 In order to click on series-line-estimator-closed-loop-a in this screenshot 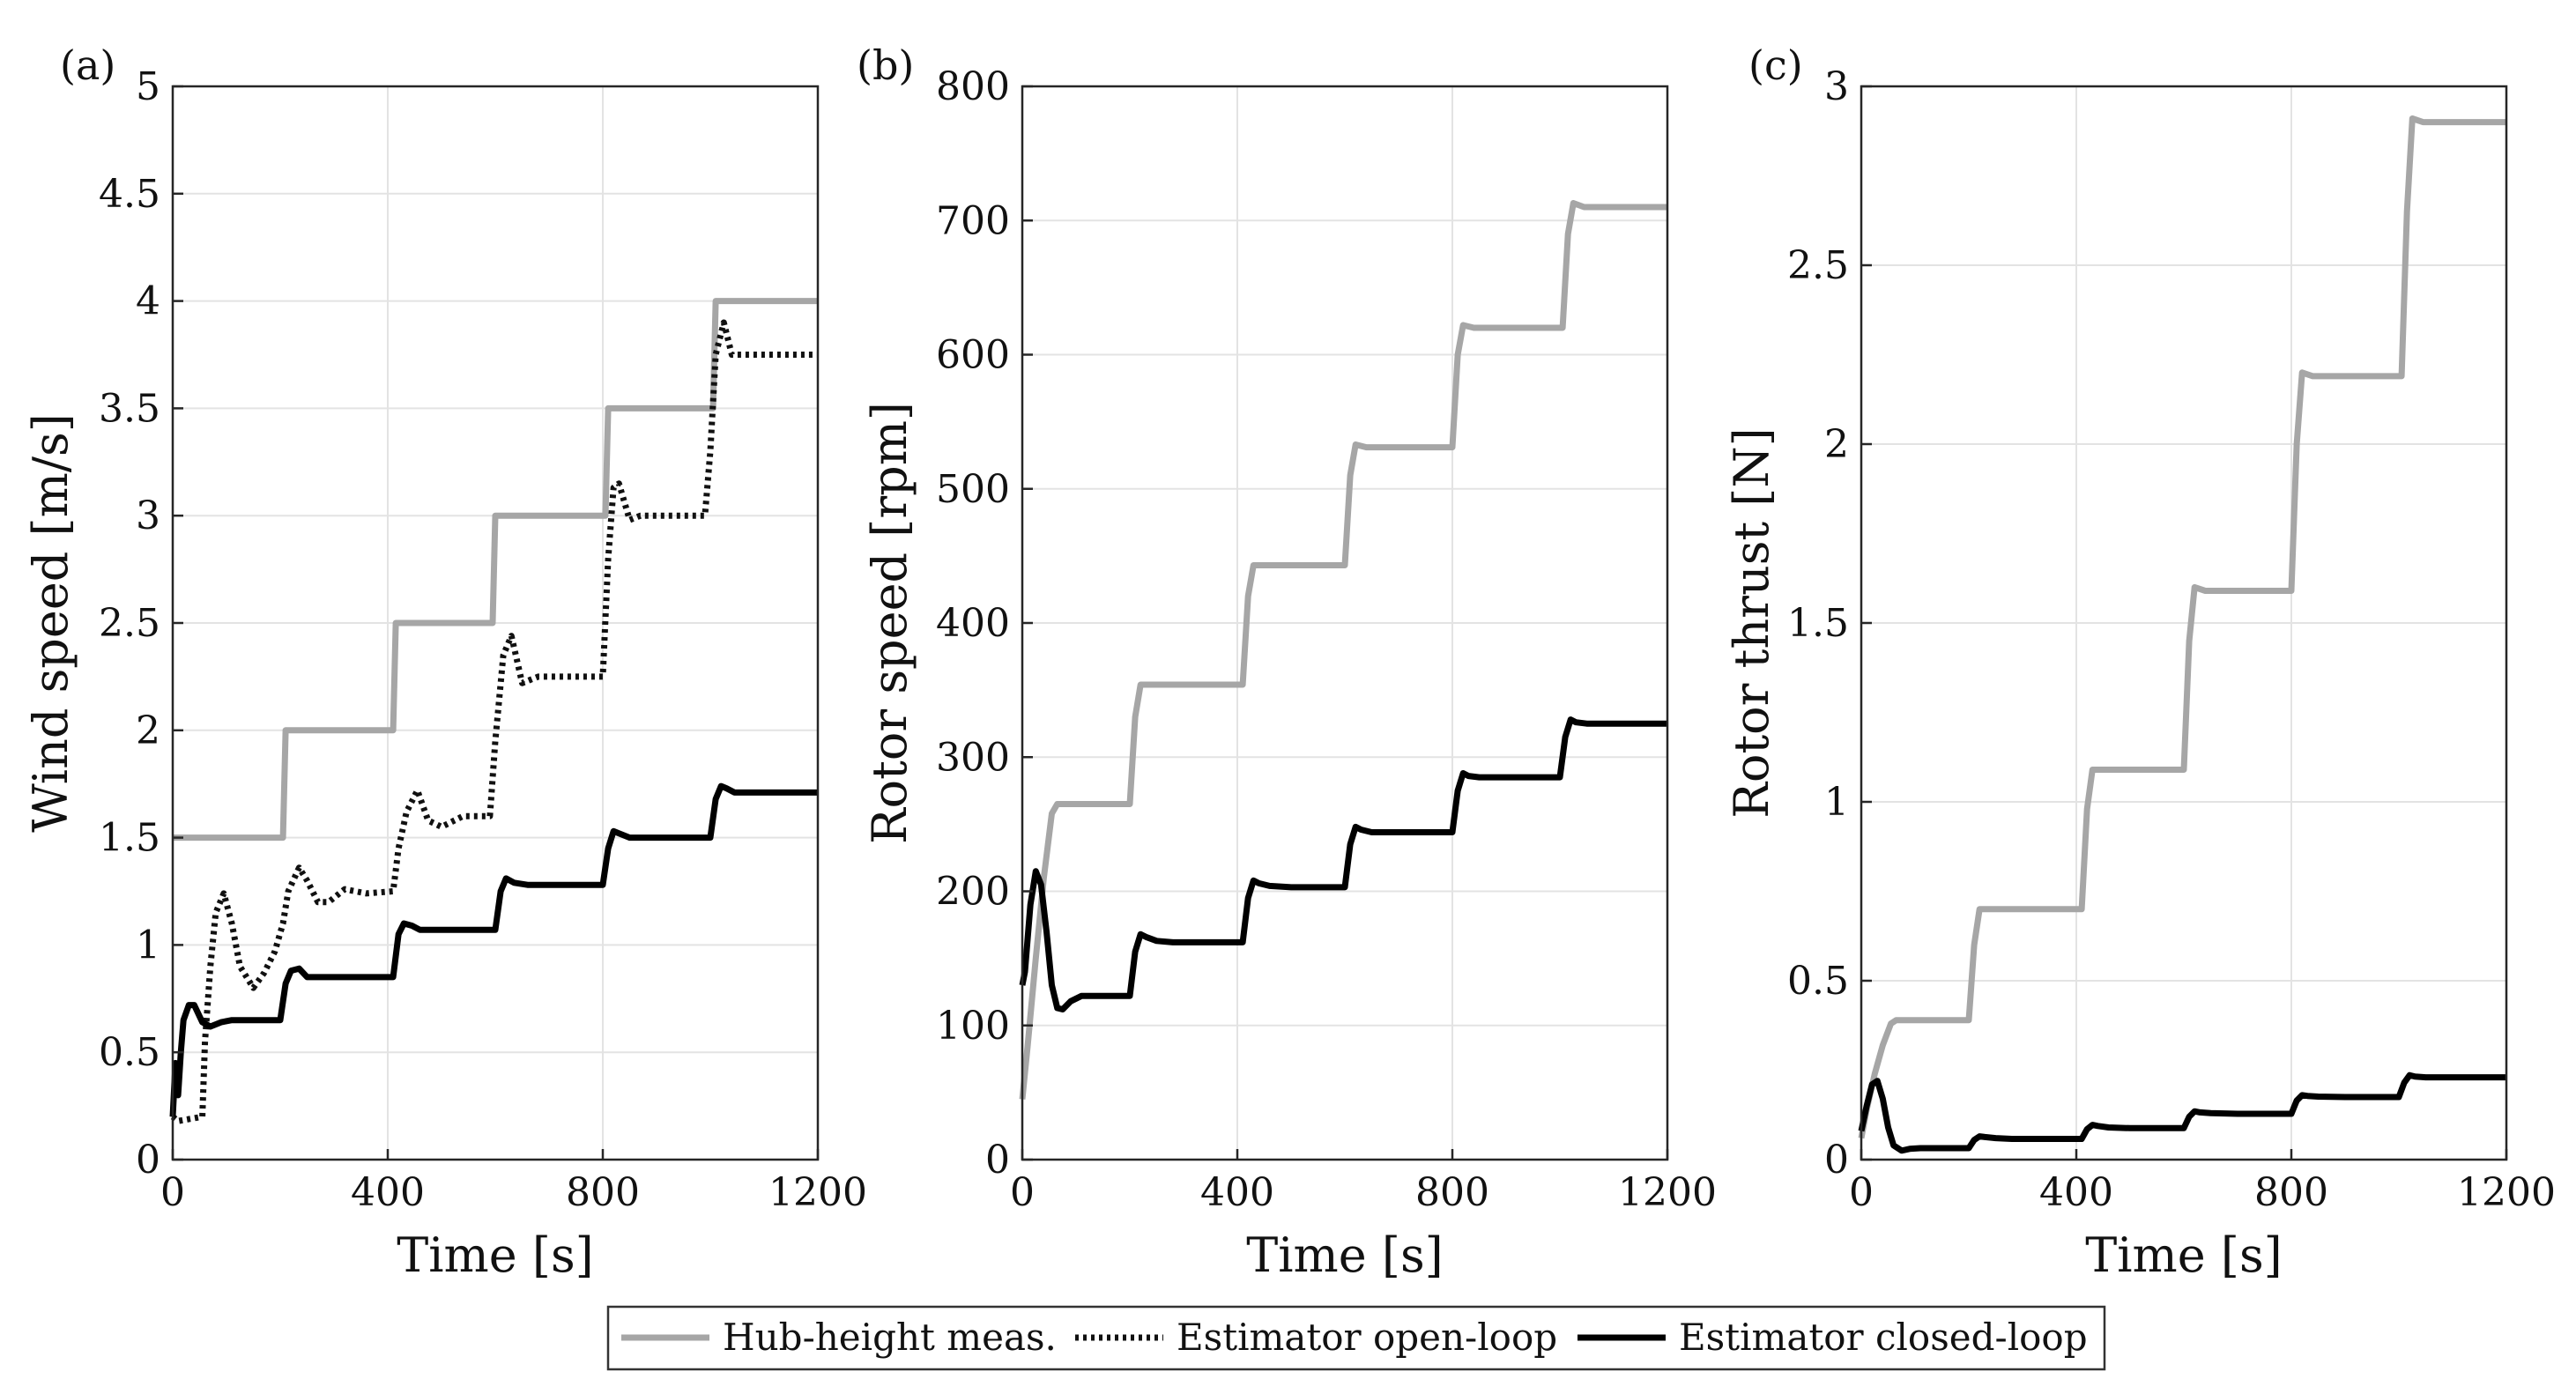, I will do `click(493, 949)`.